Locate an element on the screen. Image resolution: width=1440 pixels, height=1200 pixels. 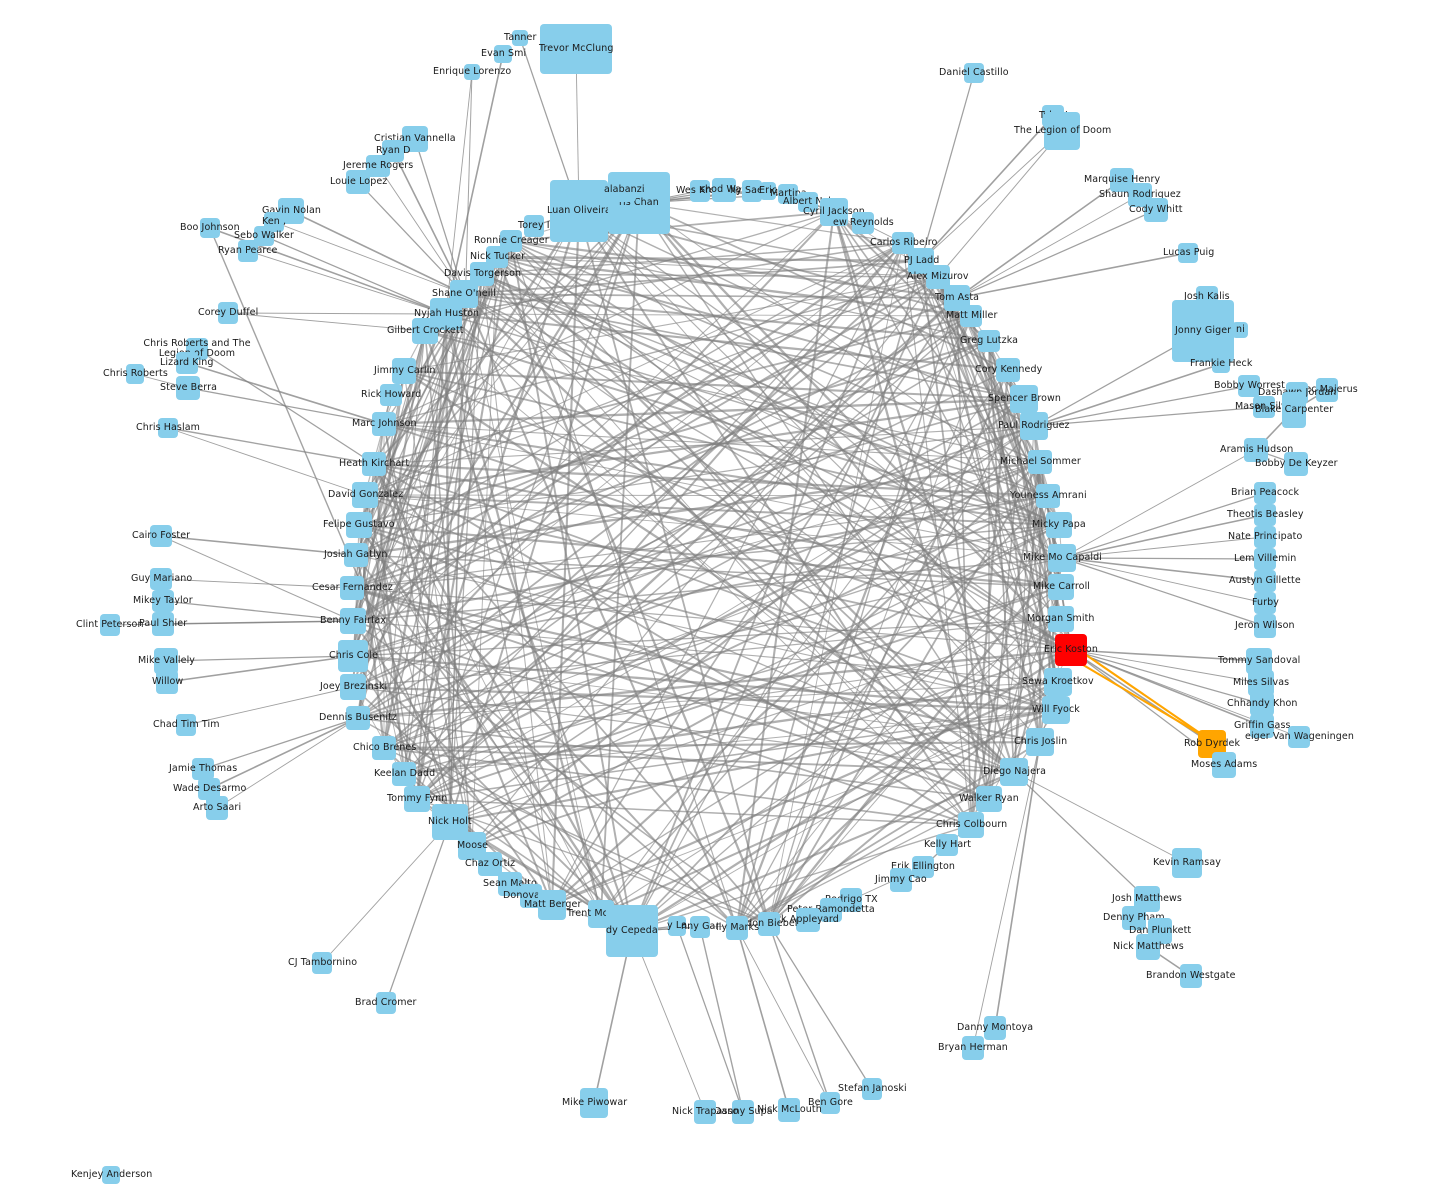
graph-node-ty-ladd is located at coordinates (677, 926).